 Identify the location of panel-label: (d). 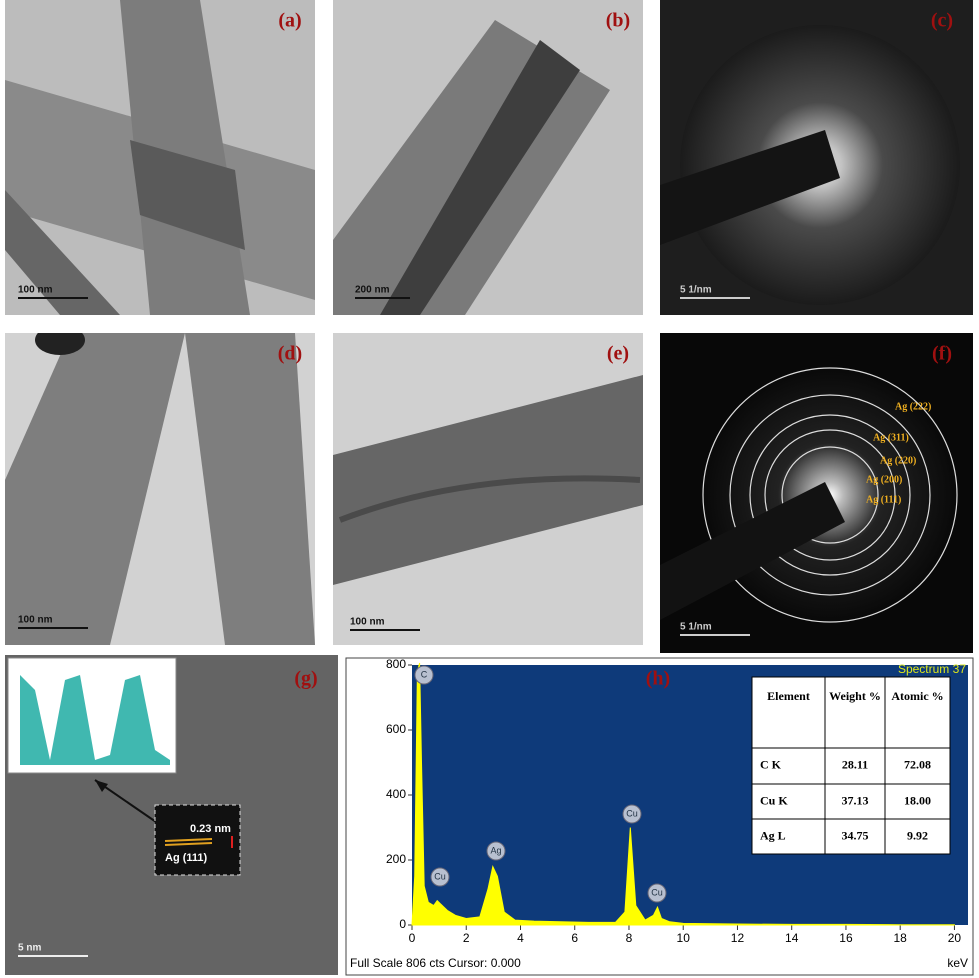
(290, 354).